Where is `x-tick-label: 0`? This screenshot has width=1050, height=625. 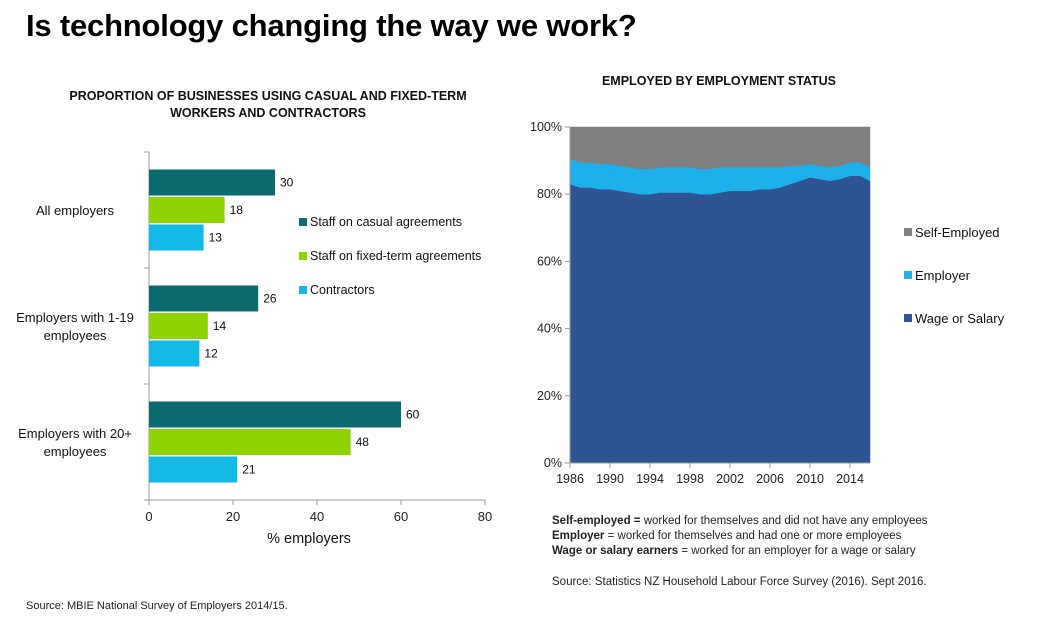 x-tick-label: 0 is located at coordinates (148, 516).